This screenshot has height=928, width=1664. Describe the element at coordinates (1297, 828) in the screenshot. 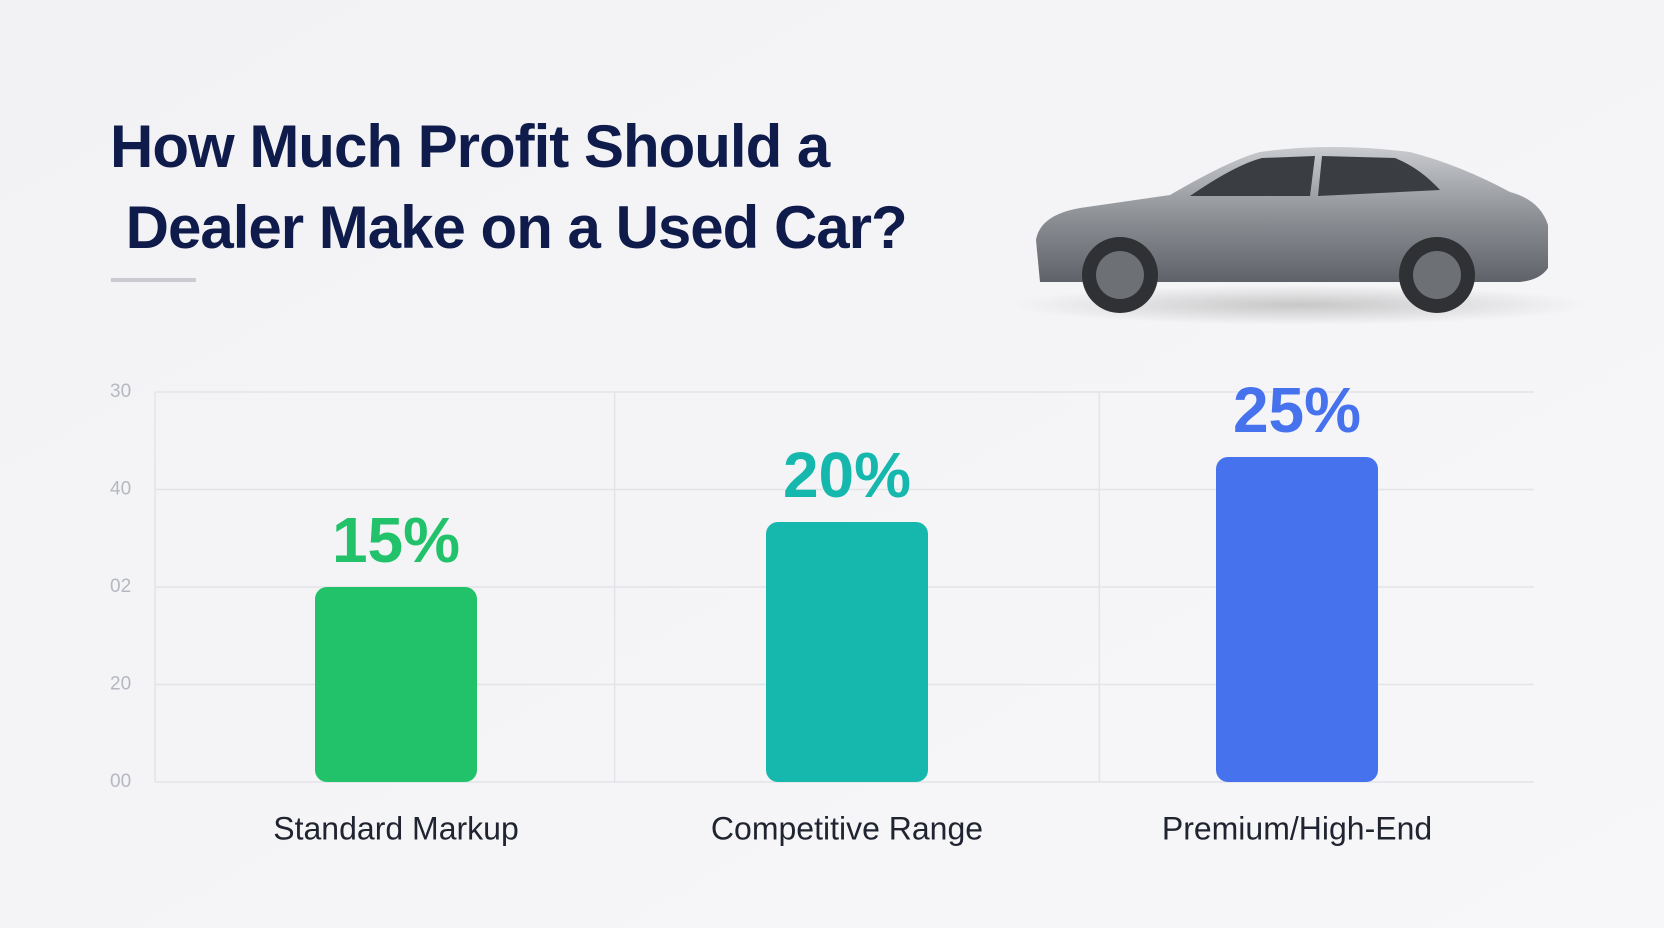

I see `x-tick-label: Premium/High-End` at that location.